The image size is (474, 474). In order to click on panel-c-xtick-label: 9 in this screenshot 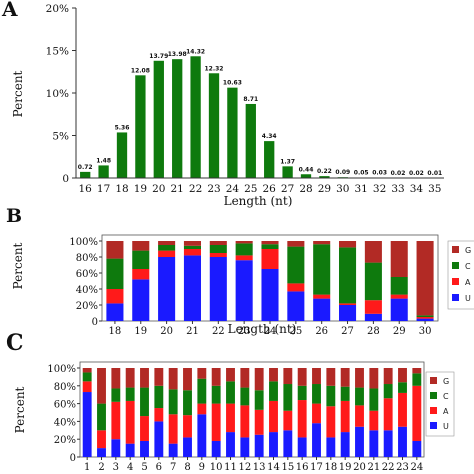, I will do `click(202, 467)`.